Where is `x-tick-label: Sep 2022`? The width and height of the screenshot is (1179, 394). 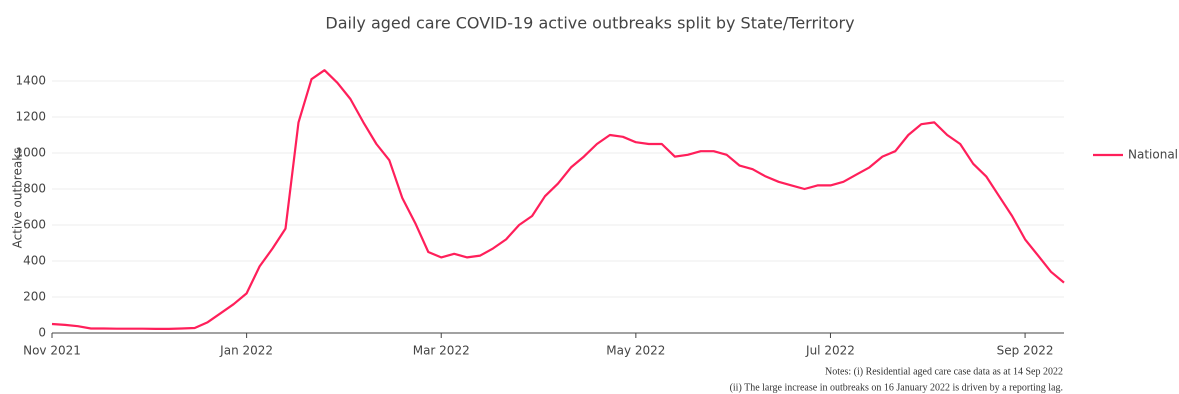 x-tick-label: Sep 2022 is located at coordinates (1025, 351).